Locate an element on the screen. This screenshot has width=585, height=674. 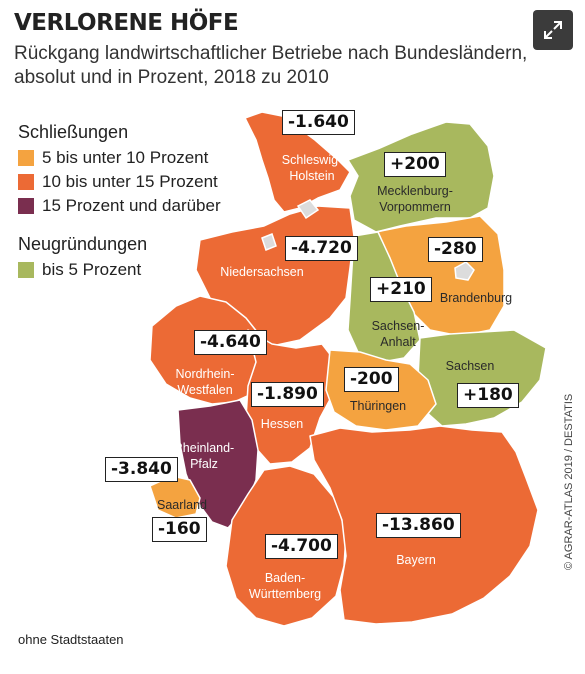
expand-icon is located at coordinates (553, 30).